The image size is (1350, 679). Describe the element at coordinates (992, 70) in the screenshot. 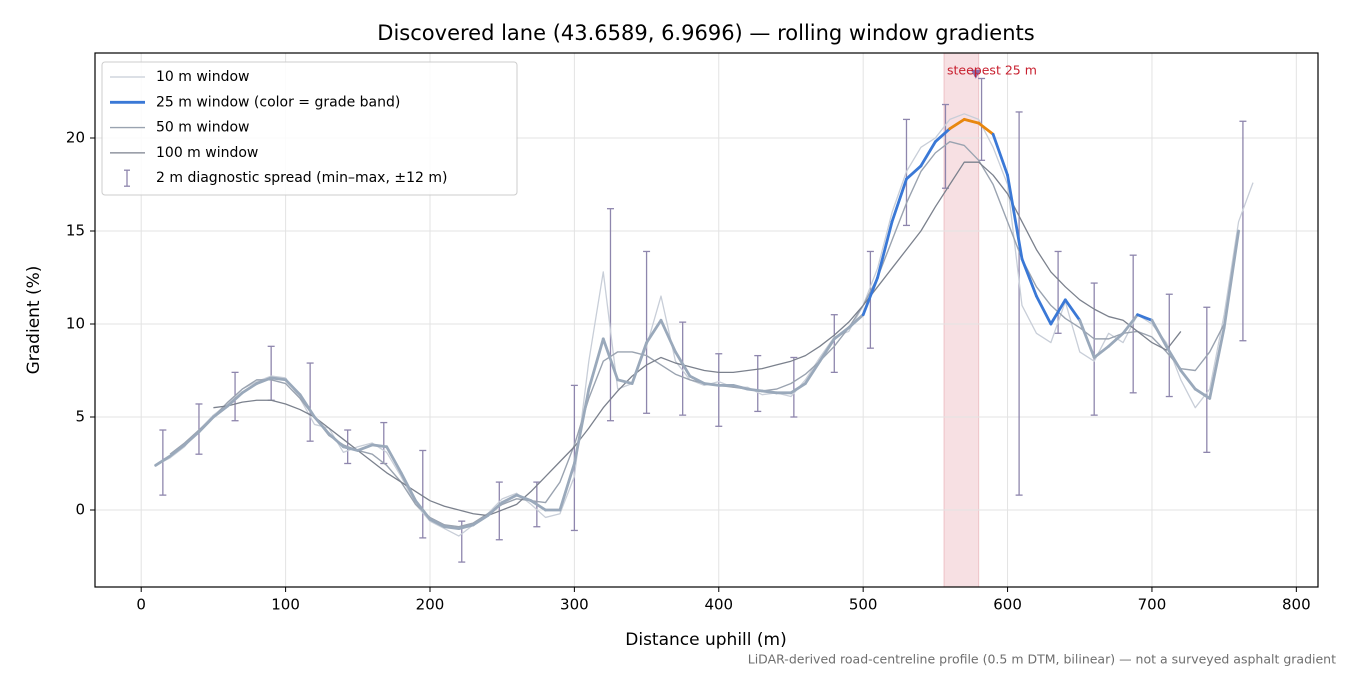

I see `annotation: steepest 25 m` at that location.